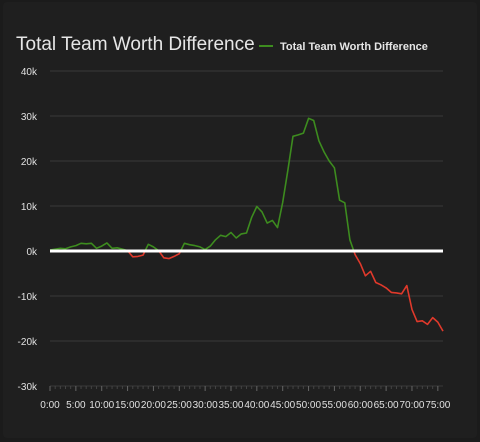  Describe the element at coordinates (29, 207) in the screenshot. I see `y-tick-label: 10k` at that location.